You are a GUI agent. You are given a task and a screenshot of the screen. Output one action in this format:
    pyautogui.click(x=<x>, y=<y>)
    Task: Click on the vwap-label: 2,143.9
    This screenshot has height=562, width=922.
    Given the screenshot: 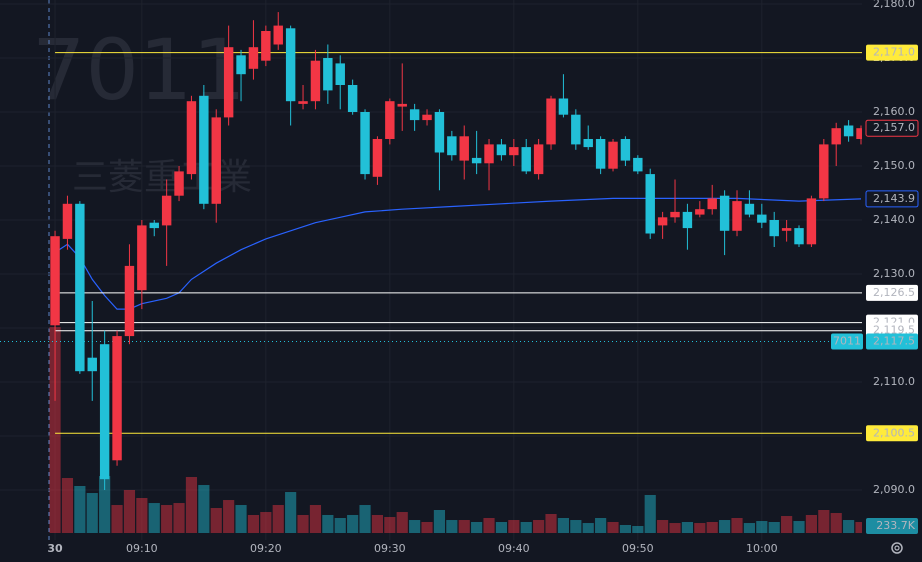 What is the action you would take?
    pyautogui.click(x=894, y=198)
    